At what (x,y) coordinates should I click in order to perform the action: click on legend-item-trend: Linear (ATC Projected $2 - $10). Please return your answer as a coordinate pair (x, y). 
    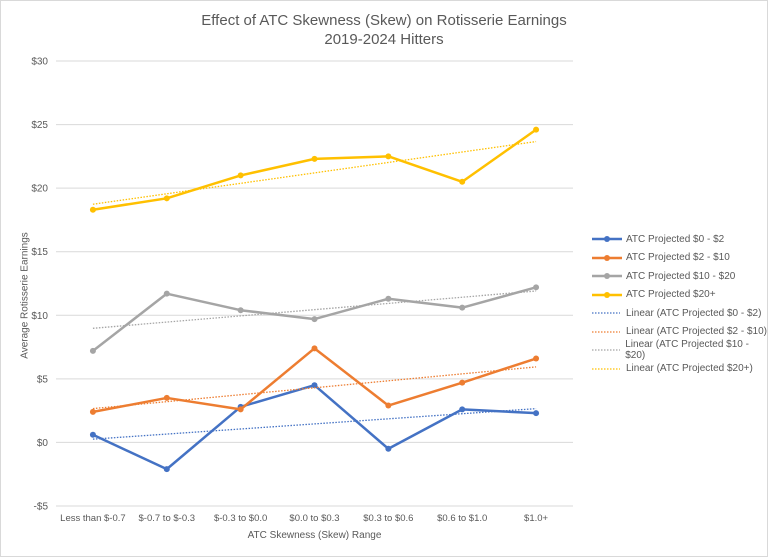
    Looking at the image, I should click on (680, 332).